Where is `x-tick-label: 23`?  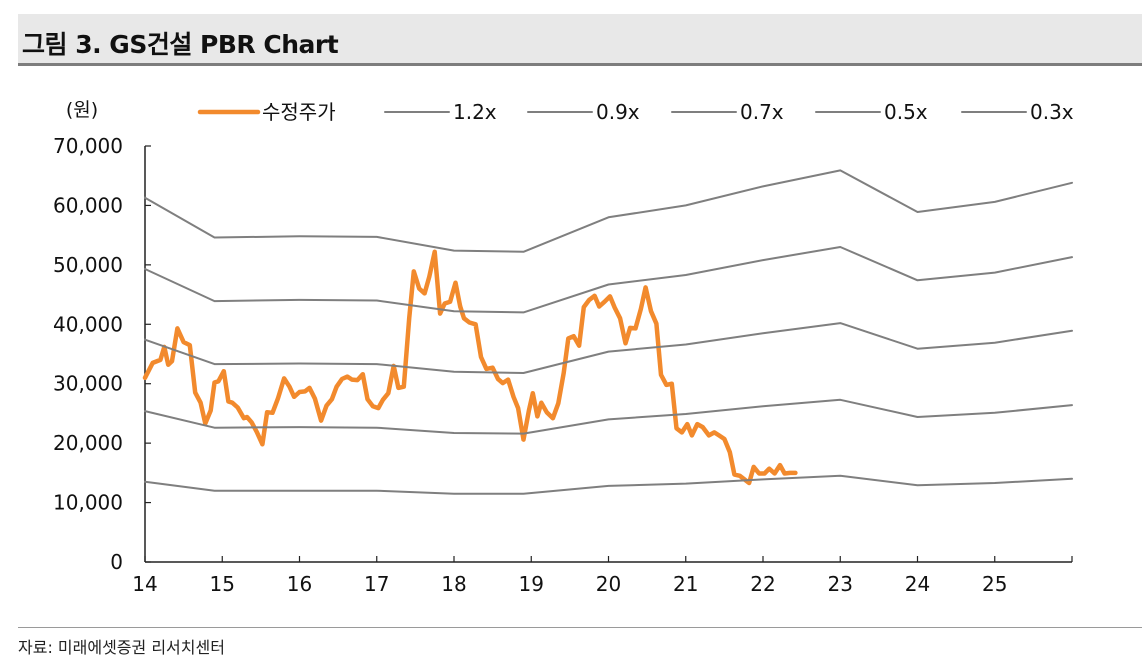 x-tick-label: 23 is located at coordinates (840, 584).